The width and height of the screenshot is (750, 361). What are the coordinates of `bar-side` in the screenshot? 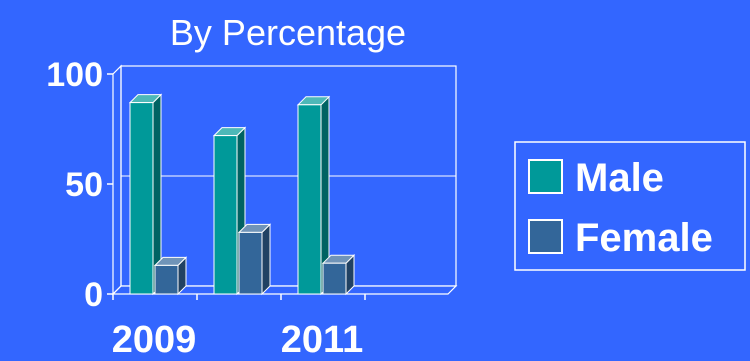 It's located at (266, 259).